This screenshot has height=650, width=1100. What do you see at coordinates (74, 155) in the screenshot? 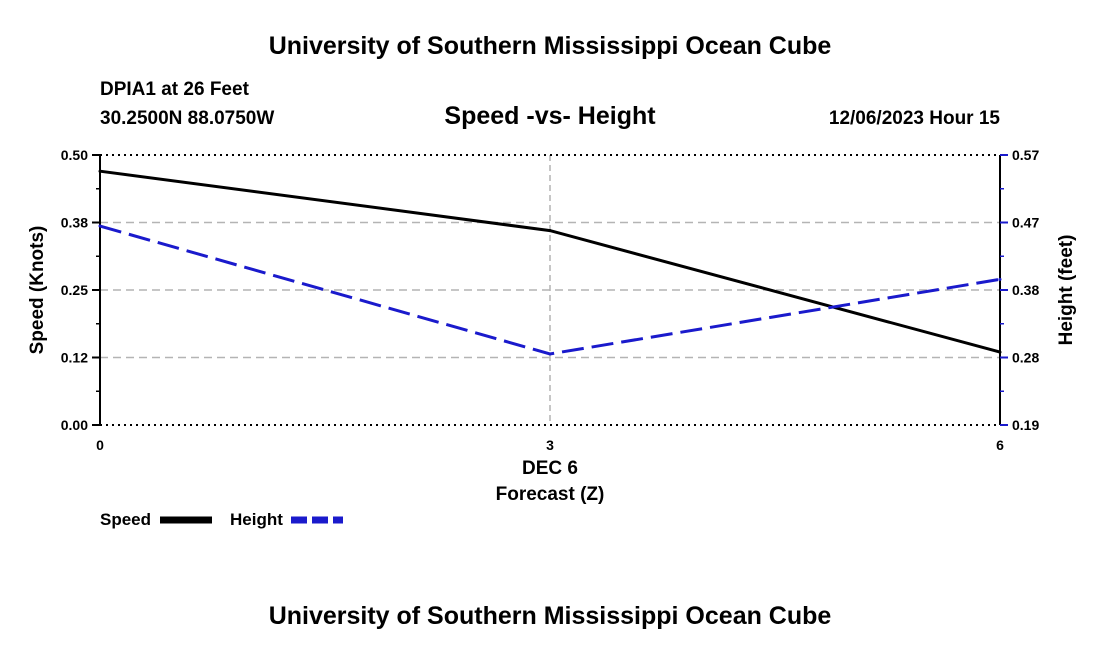
I see `y-tick-label-left: 0.50` at bounding box center [74, 155].